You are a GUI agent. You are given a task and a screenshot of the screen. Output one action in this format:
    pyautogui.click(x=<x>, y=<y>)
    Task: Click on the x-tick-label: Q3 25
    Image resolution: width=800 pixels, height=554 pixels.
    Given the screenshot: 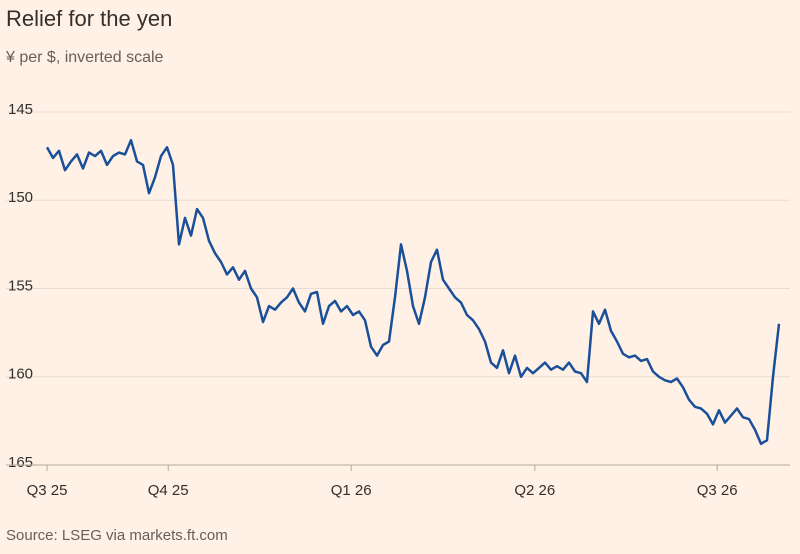 What is the action you would take?
    pyautogui.click(x=47, y=490)
    